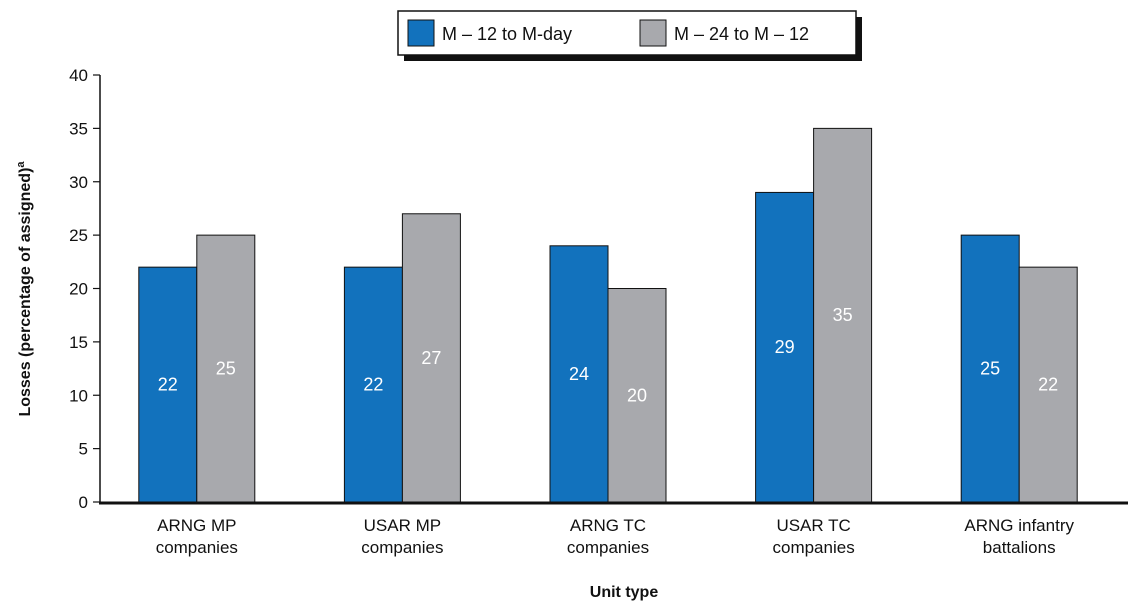 The height and width of the screenshot is (606, 1143). I want to click on y-tick-label: 15, so click(78, 342).